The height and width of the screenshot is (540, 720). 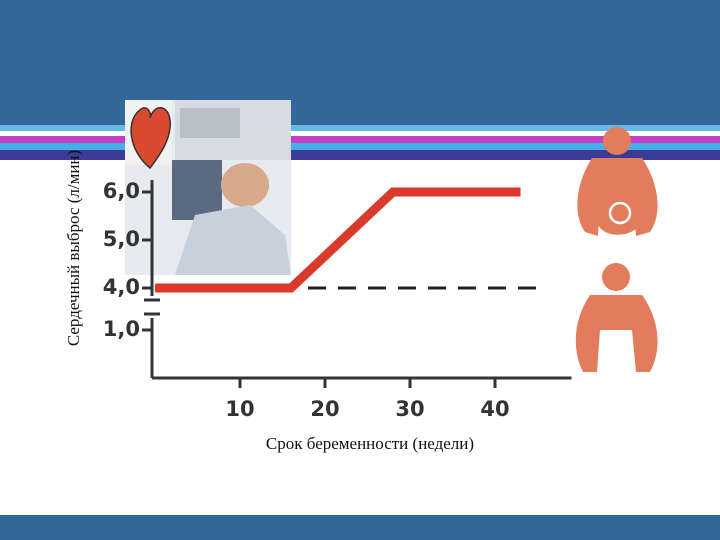 What do you see at coordinates (324, 409) in the screenshot?
I see `x-tick-label: 20` at bounding box center [324, 409].